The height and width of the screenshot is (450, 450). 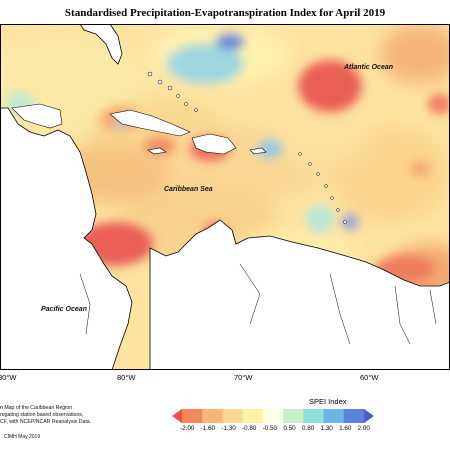 What do you see at coordinates (243, 377) in the screenshot?
I see `tick-lon-70: 70°W` at bounding box center [243, 377].